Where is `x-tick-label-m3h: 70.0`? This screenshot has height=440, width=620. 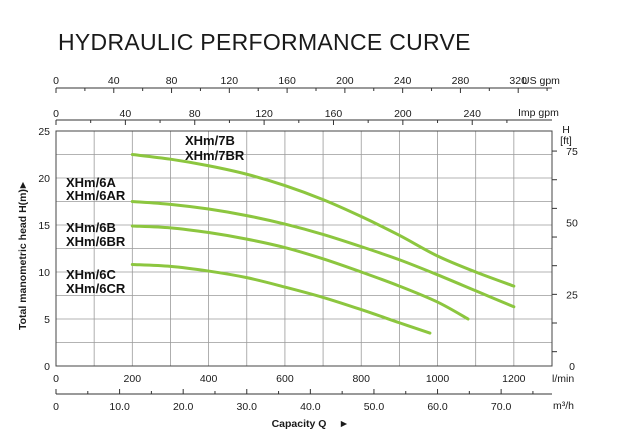
x-tick-label-m3h: 70.0 is located at coordinates (501, 407).